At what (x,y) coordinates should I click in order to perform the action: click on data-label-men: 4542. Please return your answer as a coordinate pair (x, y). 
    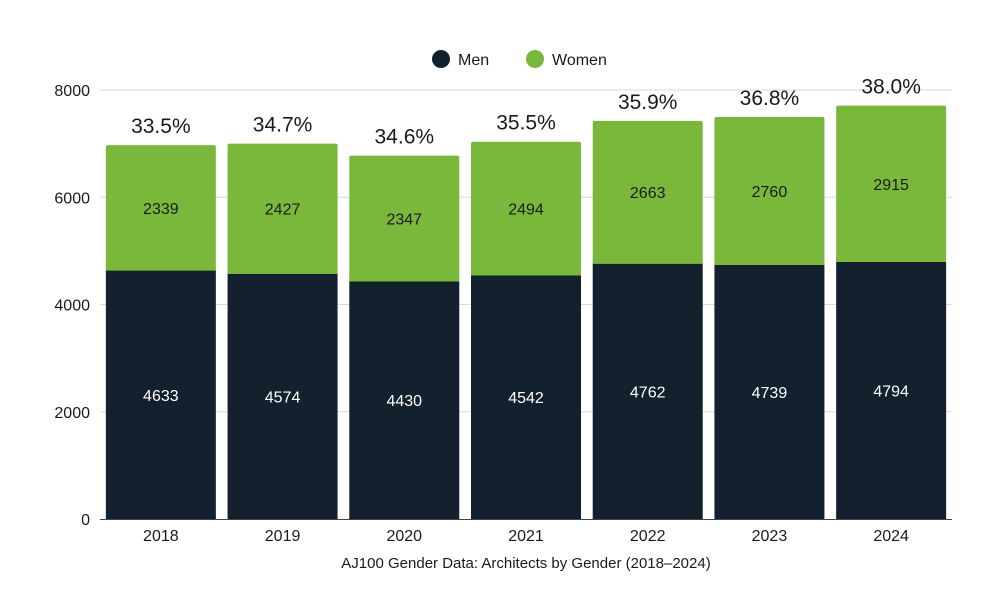
    Looking at the image, I should click on (526, 398).